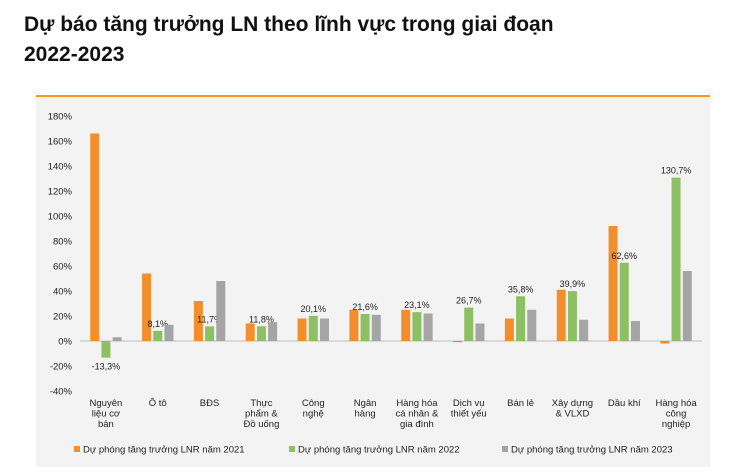 The width and height of the screenshot is (744, 472). I want to click on x-tick-label: Công nghệ, so click(313, 409).